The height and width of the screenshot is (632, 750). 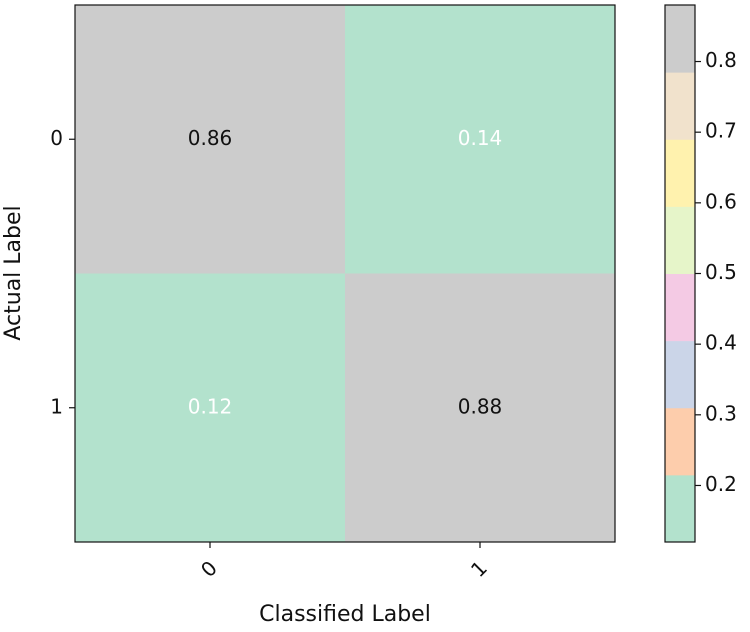 What do you see at coordinates (721, 272) in the screenshot?
I see `colorbar-tick-label: 0.5` at bounding box center [721, 272].